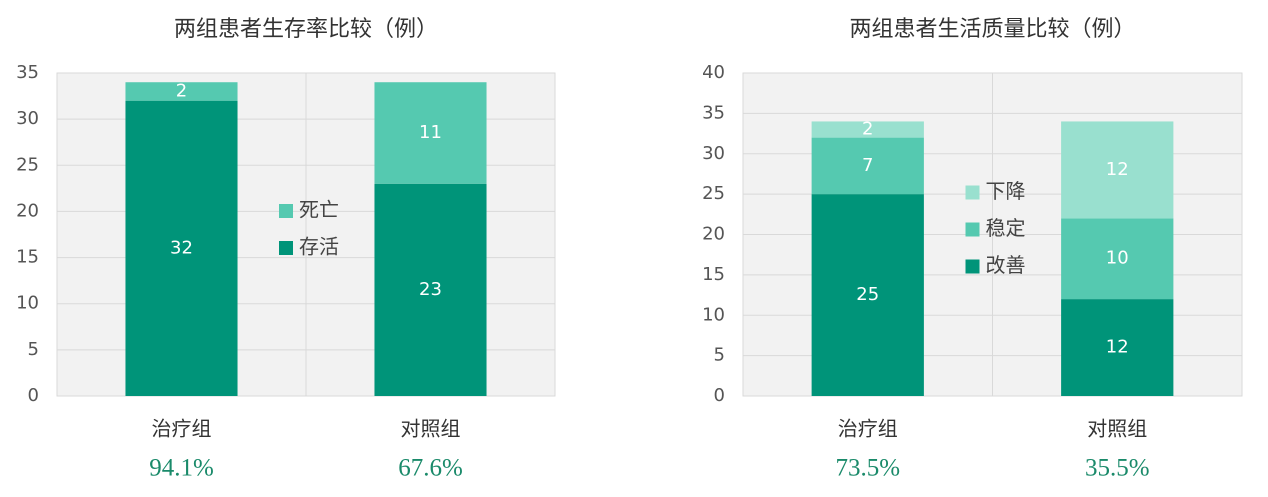 This screenshot has width=1268, height=497. I want to click on data-label: 10, so click(1117, 258).